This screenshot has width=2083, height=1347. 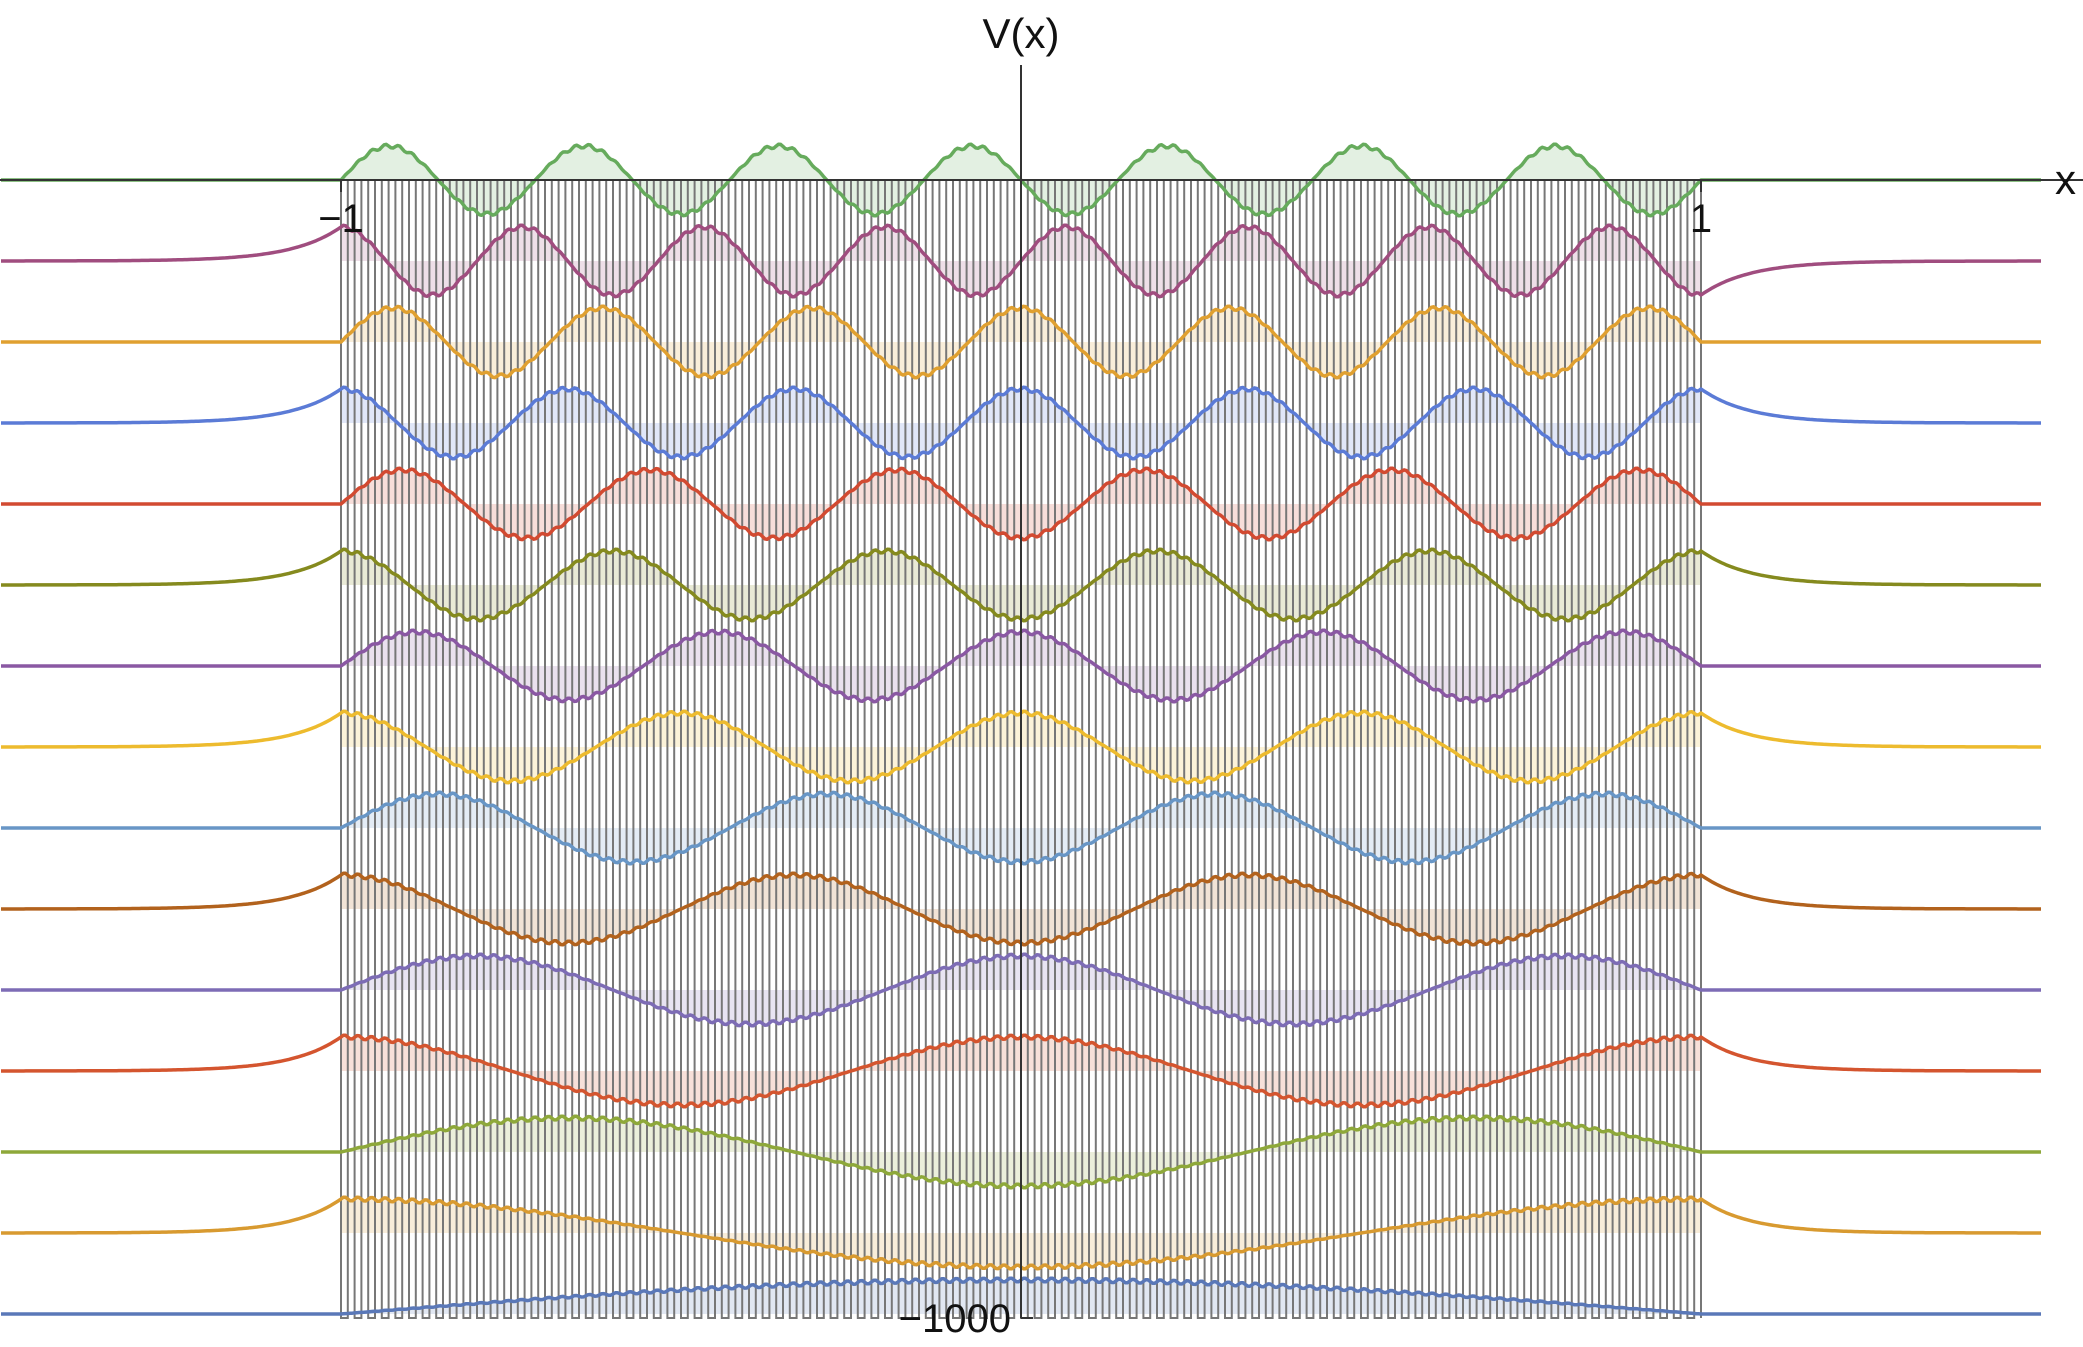 I want to click on x-axis-label: x, so click(x=2065, y=179).